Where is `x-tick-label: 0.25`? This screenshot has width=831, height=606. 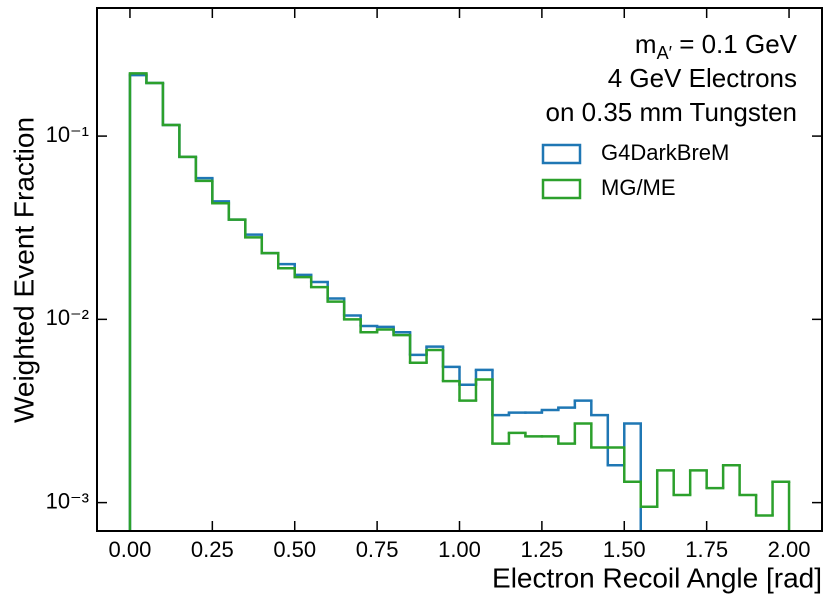
x-tick-label: 0.25 is located at coordinates (212, 549).